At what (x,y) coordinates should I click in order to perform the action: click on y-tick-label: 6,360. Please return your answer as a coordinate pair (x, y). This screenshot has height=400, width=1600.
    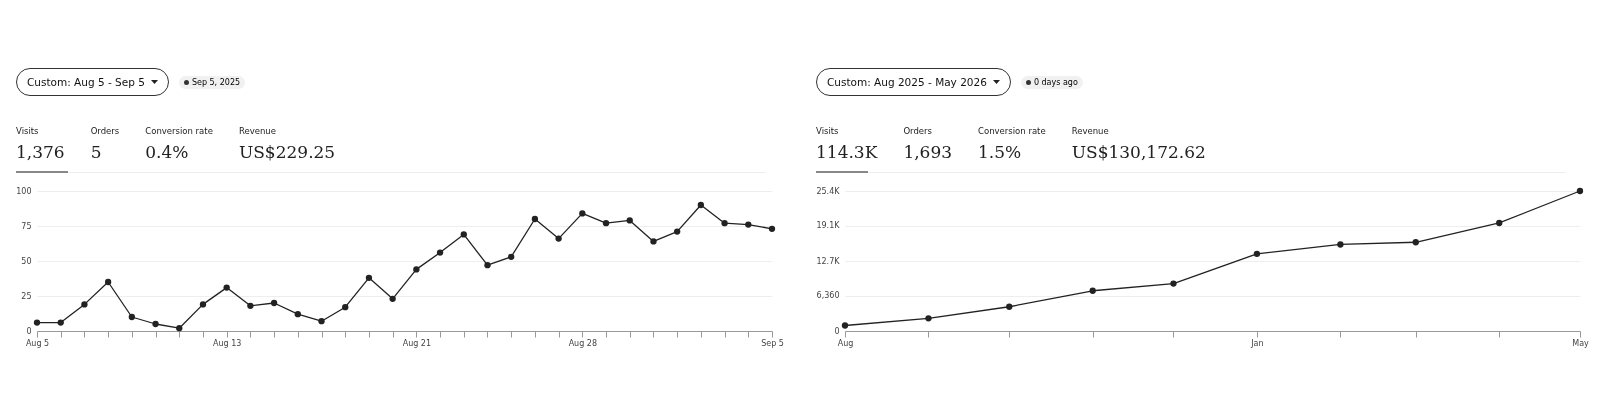
    Looking at the image, I should click on (828, 296).